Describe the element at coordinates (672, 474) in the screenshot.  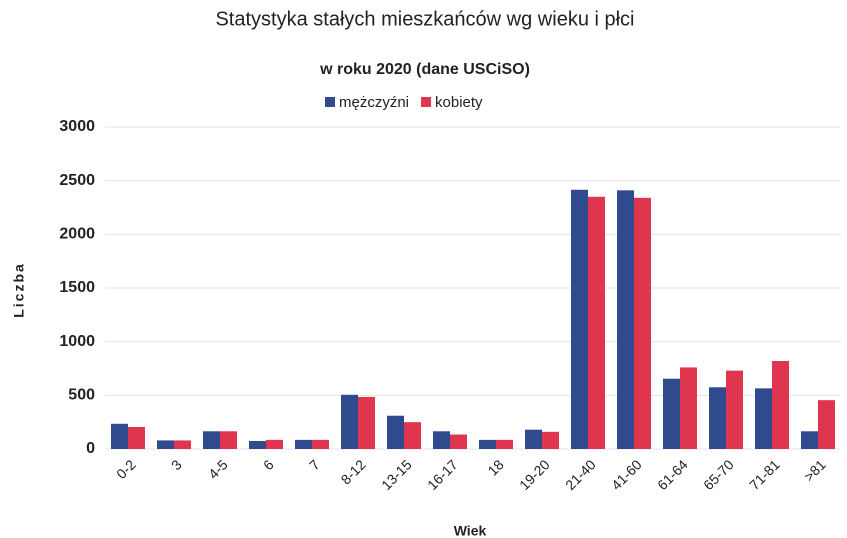
I see `x-tick-label: 61-64` at that location.